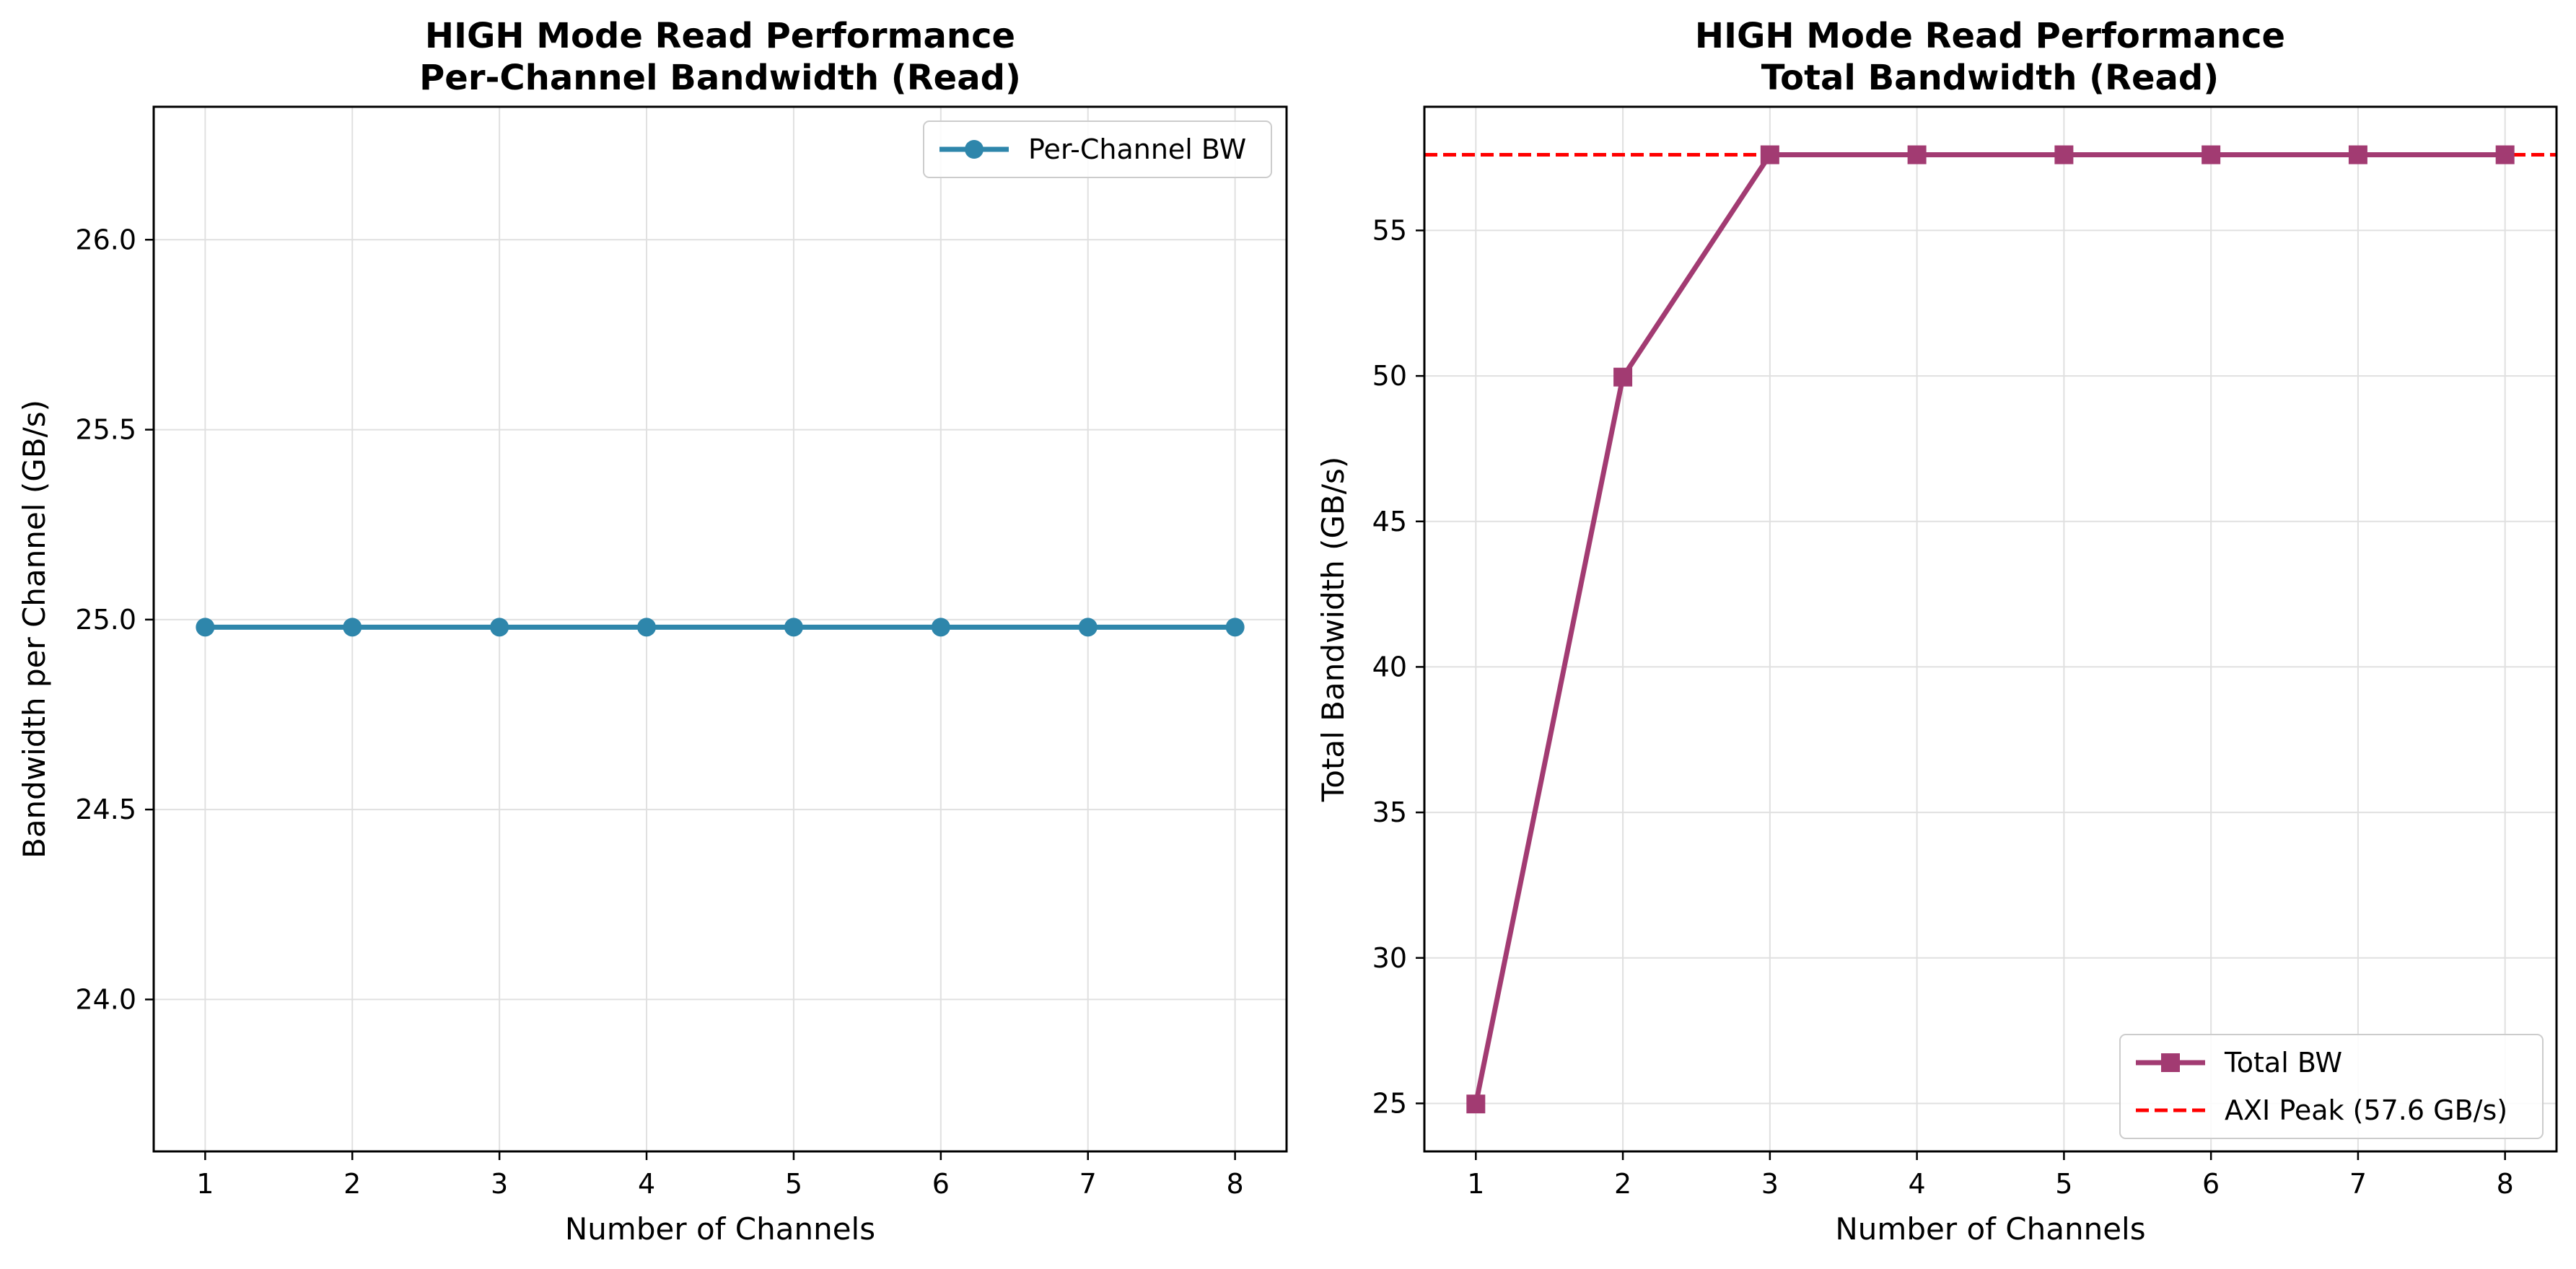 This screenshot has width=2576, height=1269. What do you see at coordinates (105, 430) in the screenshot?
I see `y-tick-label: 25.5` at bounding box center [105, 430].